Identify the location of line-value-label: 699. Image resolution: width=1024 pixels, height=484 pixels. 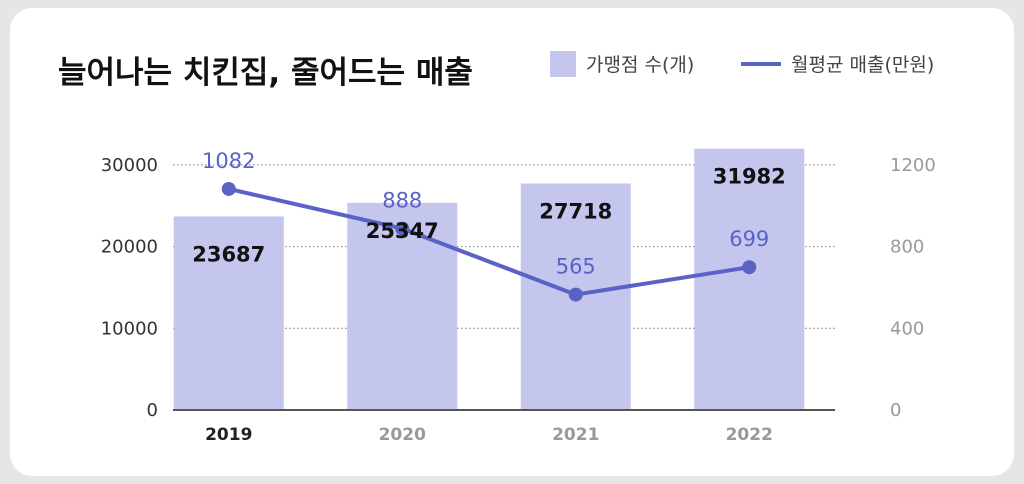
(749, 239).